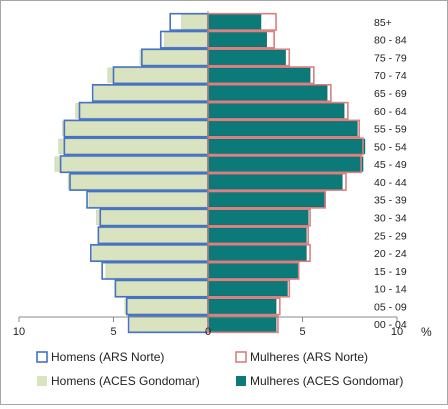  I want to click on category-label-35-39: 35 - 39, so click(390, 201).